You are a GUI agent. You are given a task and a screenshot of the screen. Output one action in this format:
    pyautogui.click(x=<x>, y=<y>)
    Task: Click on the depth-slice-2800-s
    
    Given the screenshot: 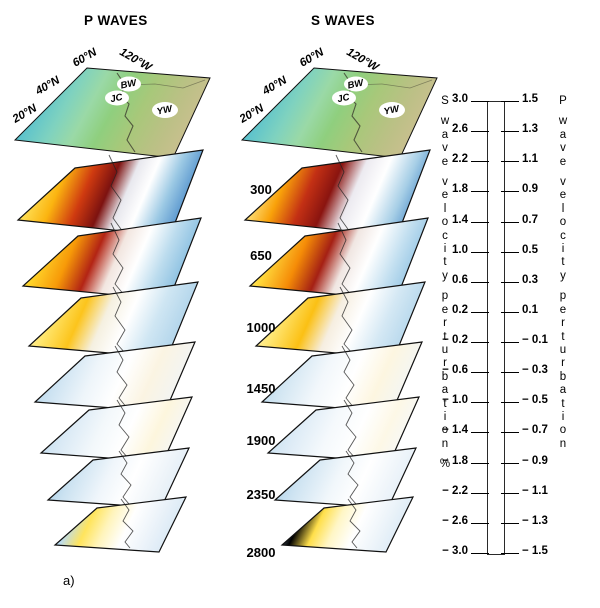 What is the action you would take?
    pyautogui.click(x=347, y=524)
    